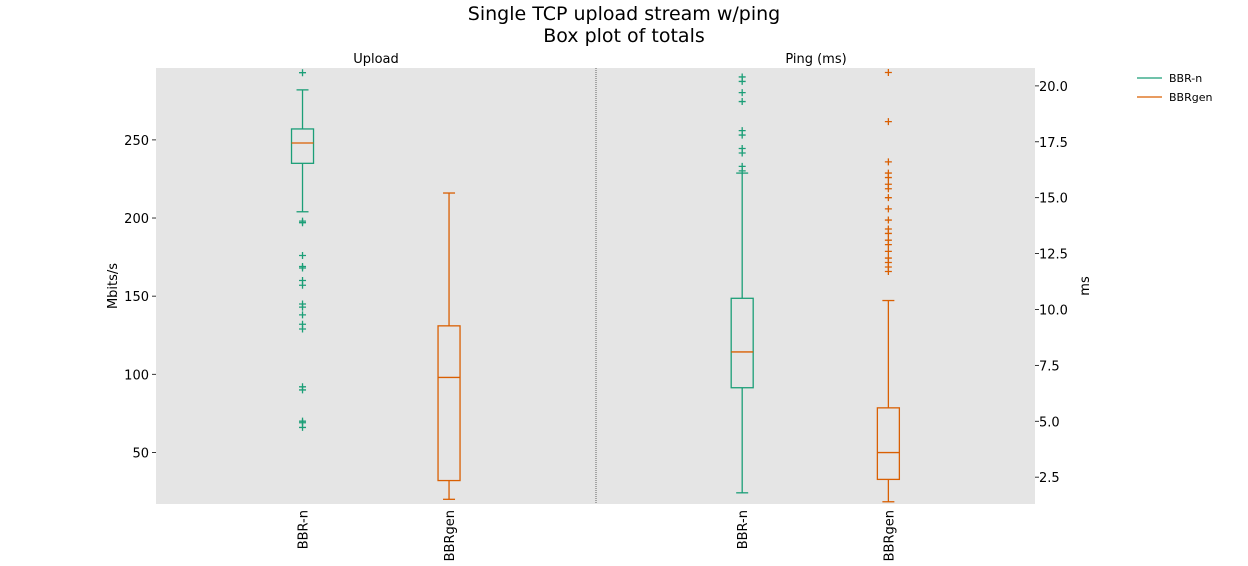 The image size is (1248, 566). Describe the element at coordinates (1190, 97) in the screenshot. I see `legend-label-bbrgen: BBRgen` at that location.